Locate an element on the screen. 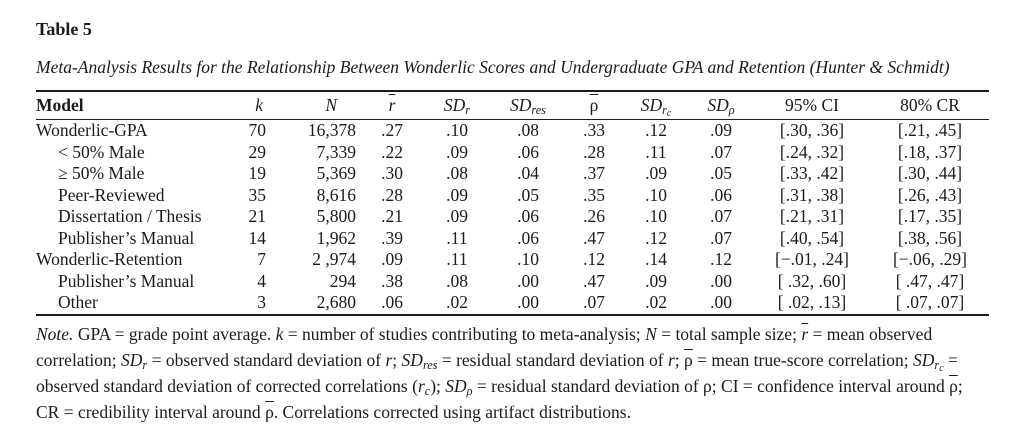 This screenshot has height=426, width=1024. cell-n: 5,369 is located at coordinates (336, 173).